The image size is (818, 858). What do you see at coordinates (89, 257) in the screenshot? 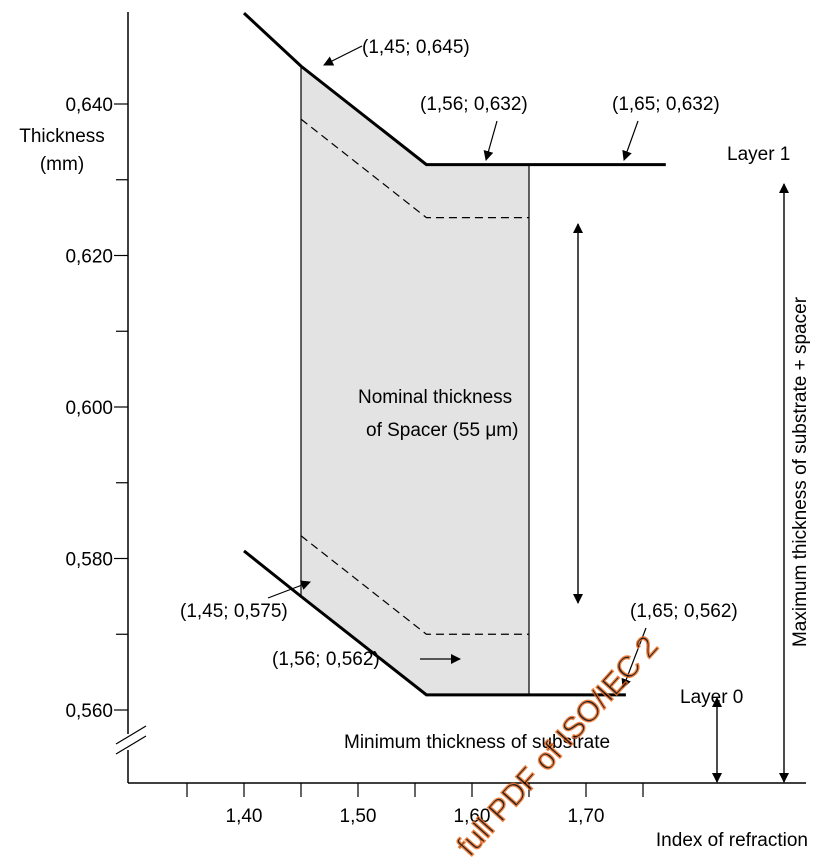
I see `y-tick-label: 0,620` at bounding box center [89, 257].